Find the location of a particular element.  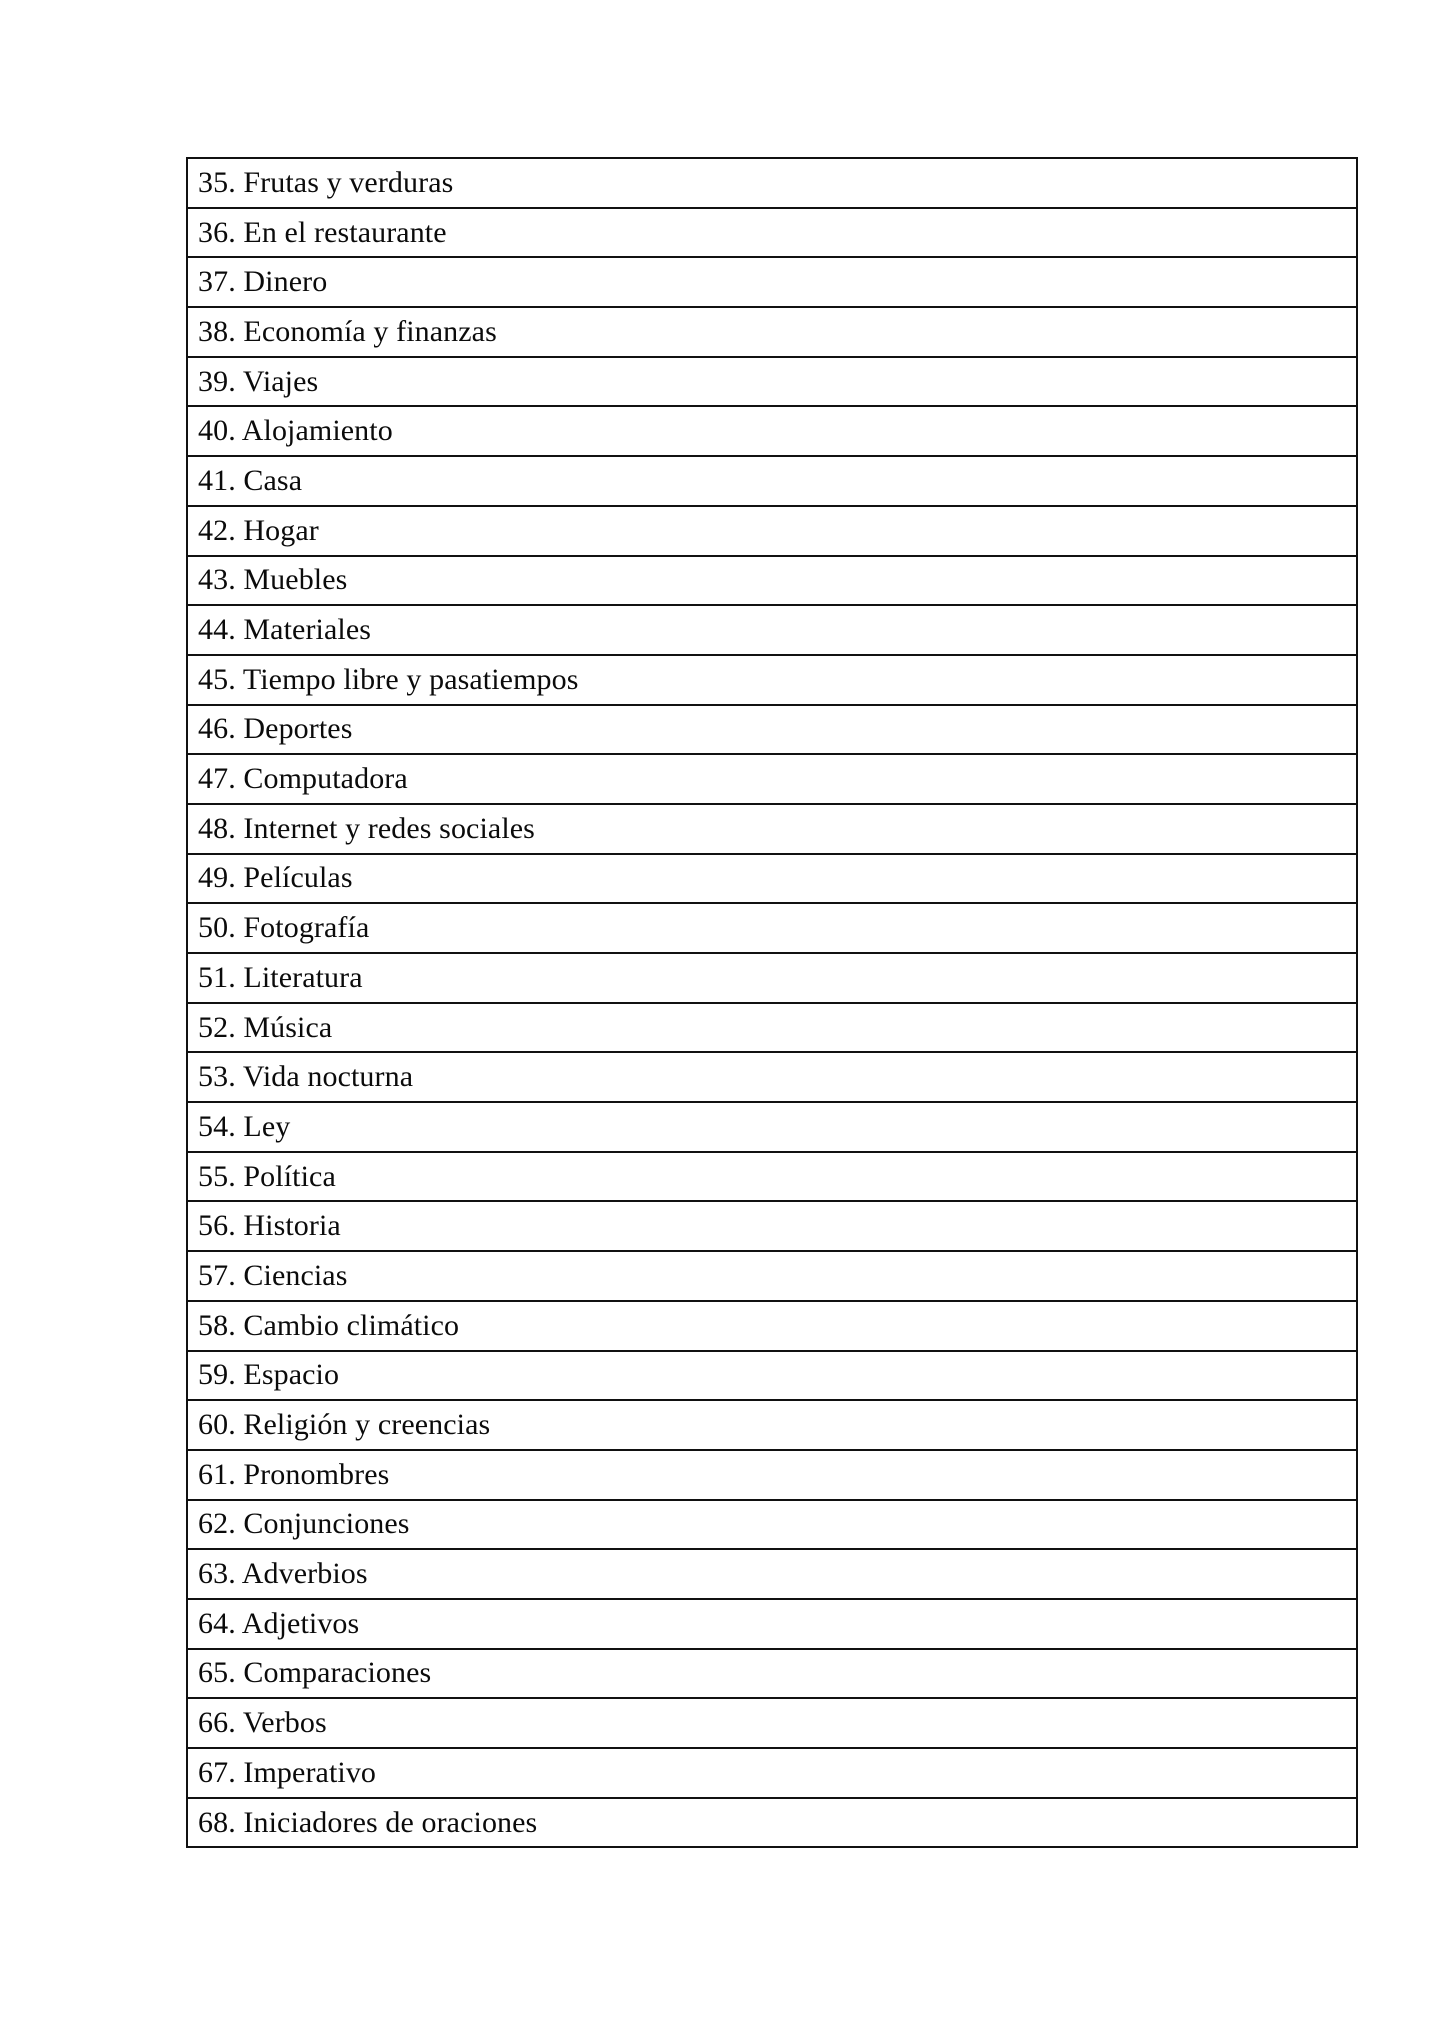

topic-cell: 53. Vida nocturna is located at coordinates (772, 1077).